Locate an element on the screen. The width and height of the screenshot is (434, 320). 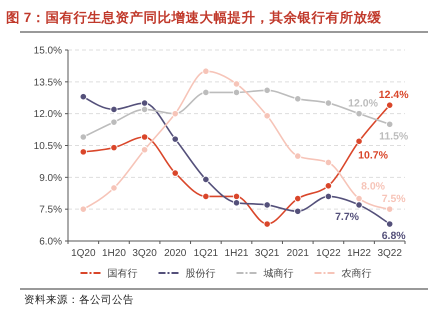
data-label: 11.5% is located at coordinates (394, 136).